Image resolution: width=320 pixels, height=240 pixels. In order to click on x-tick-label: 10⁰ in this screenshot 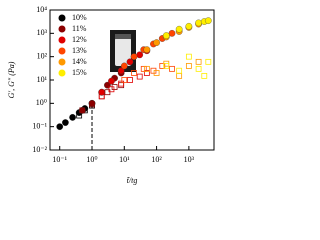, I will do `click(91, 159)`.